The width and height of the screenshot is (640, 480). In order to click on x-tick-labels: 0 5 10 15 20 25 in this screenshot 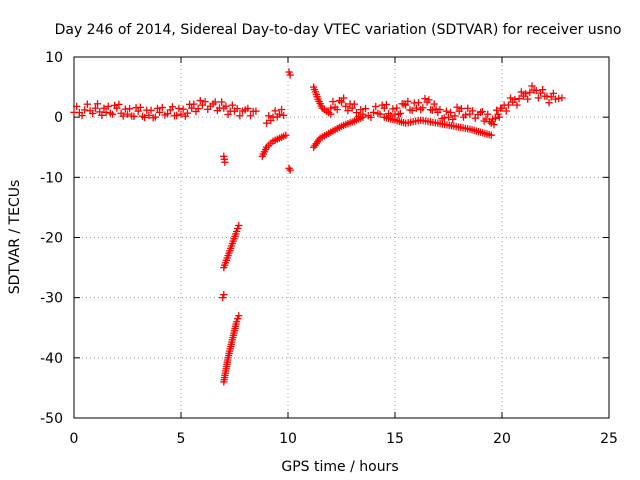, I will do `click(344, 439)`.